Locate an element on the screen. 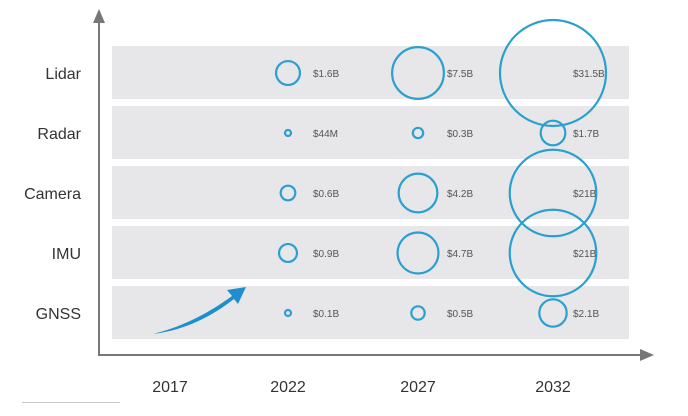 The height and width of the screenshot is (416, 688). row-band-imu is located at coordinates (370, 252).